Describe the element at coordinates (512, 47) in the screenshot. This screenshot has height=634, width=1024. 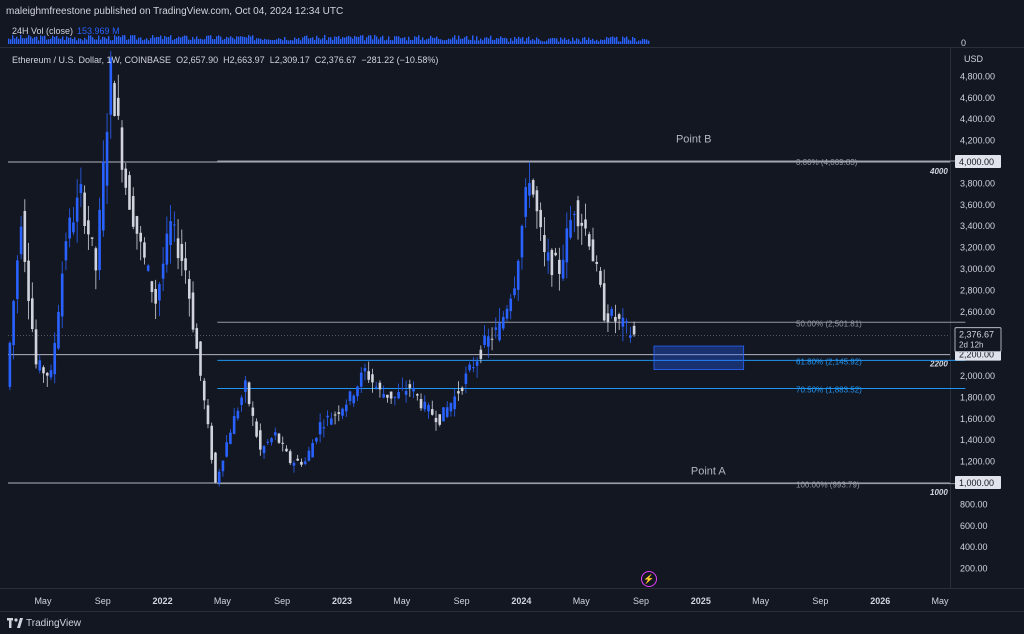
I see `pane-separator` at that location.